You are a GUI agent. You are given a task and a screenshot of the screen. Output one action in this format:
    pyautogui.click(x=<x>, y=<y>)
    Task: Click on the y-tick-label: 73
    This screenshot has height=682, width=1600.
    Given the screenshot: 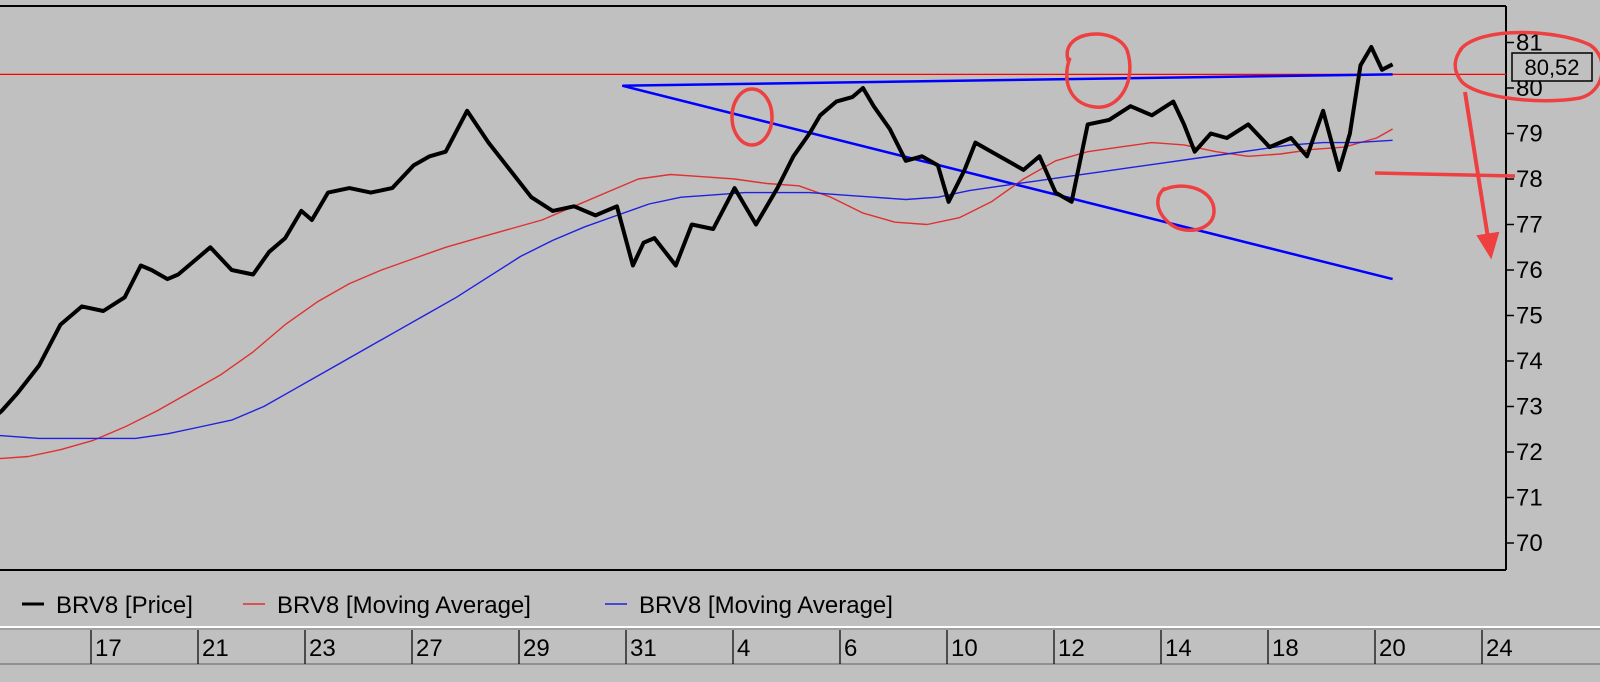 What is the action you would take?
    pyautogui.click(x=1529, y=407)
    